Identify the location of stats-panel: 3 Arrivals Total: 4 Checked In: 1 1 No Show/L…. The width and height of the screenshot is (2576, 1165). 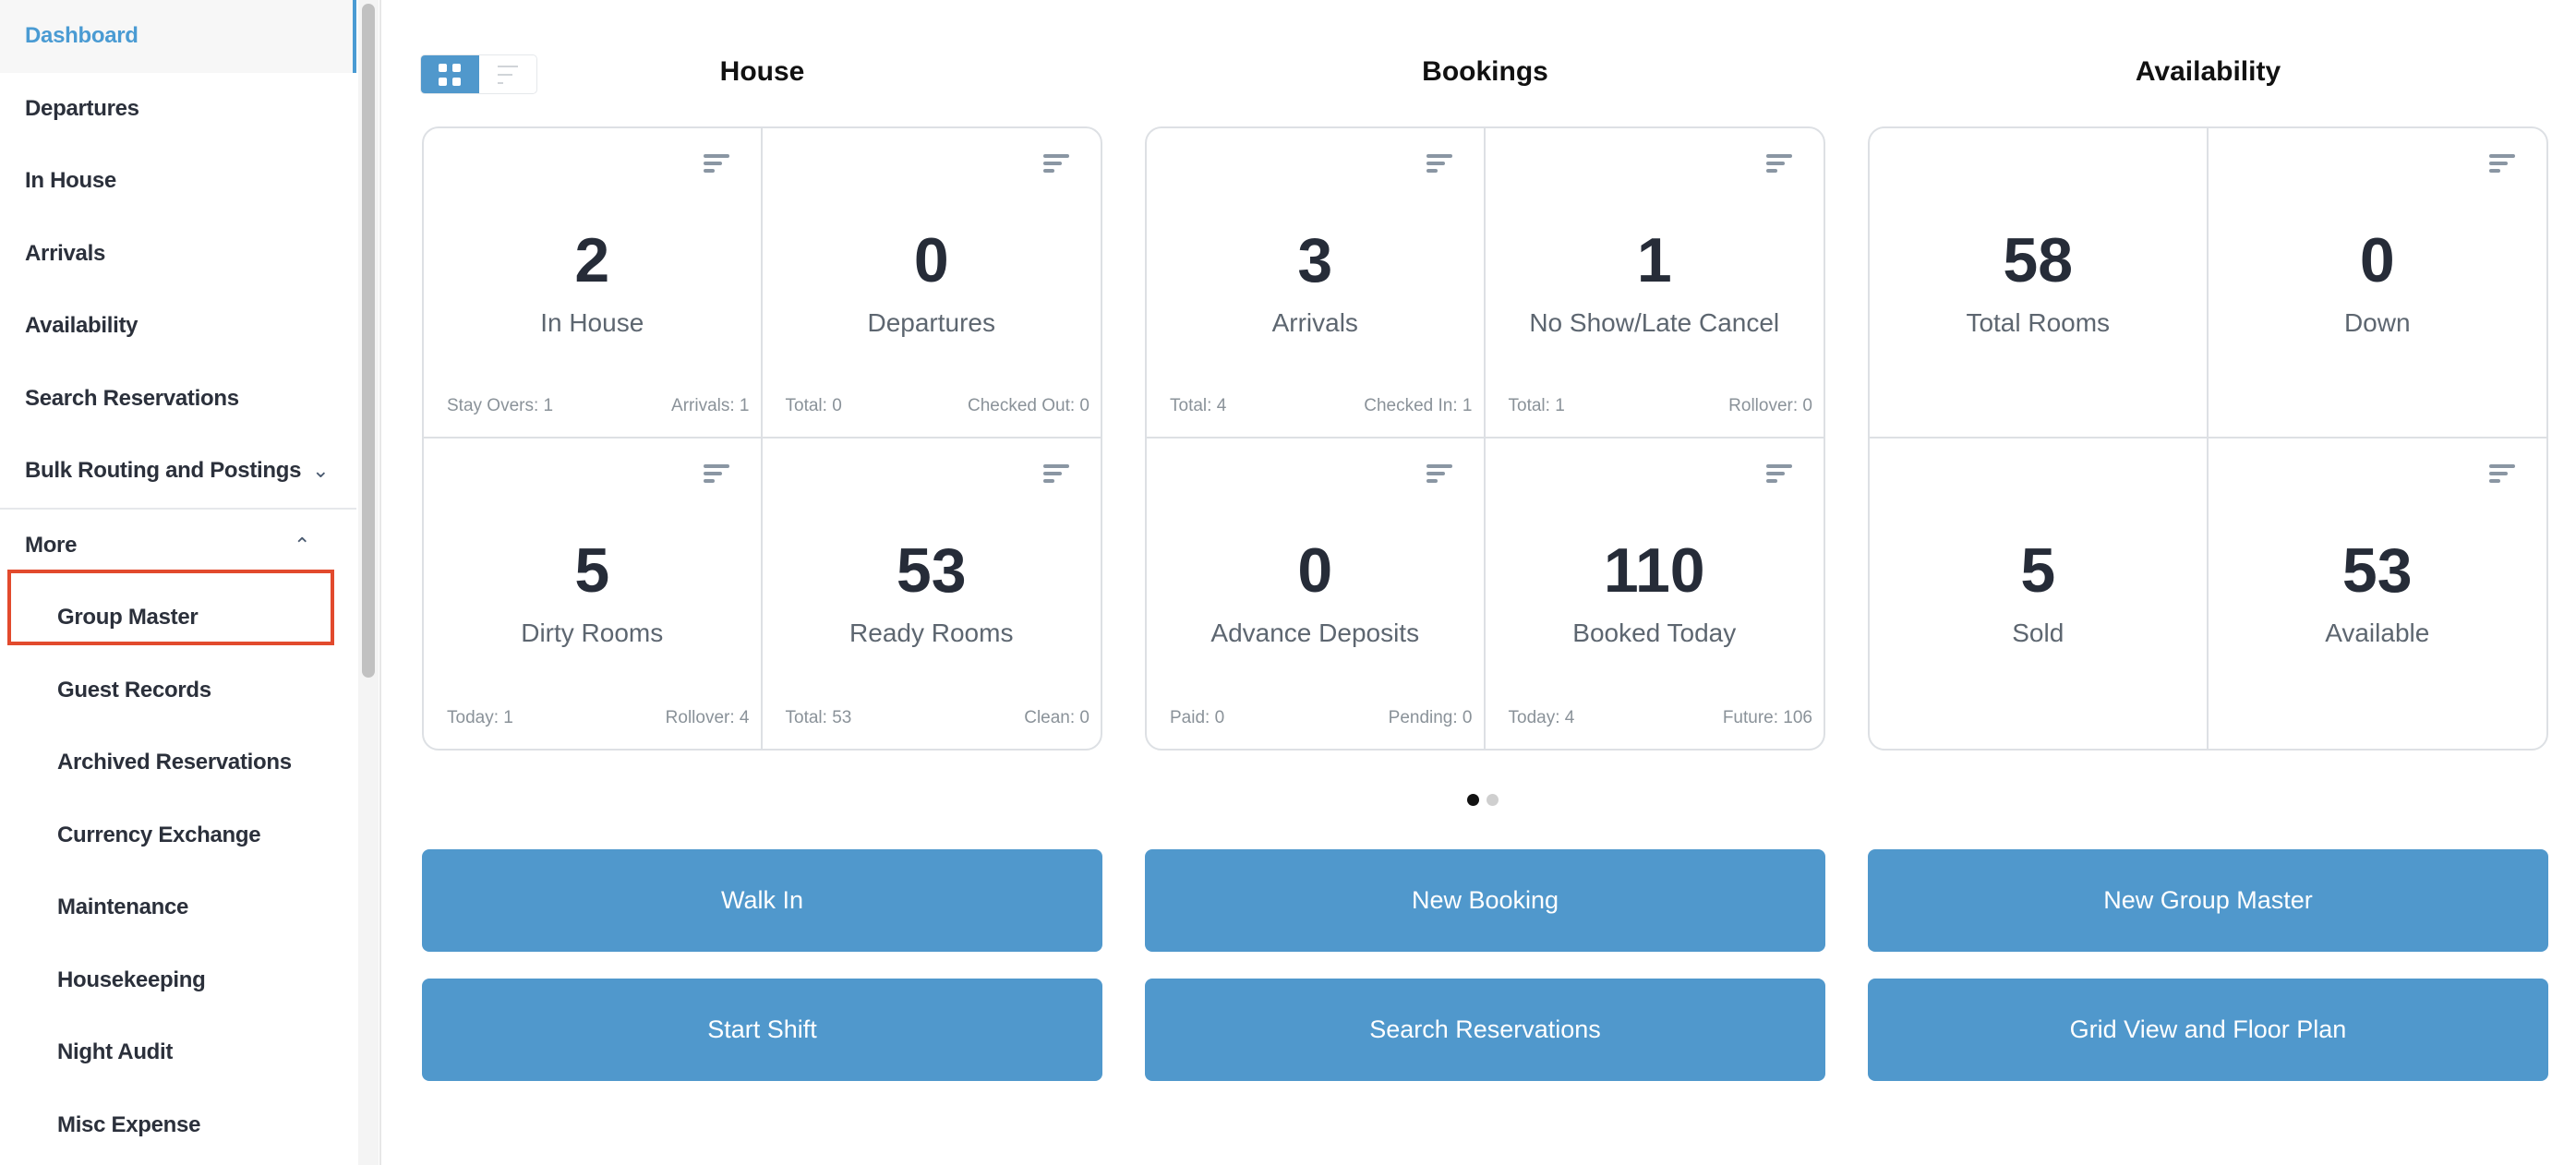
(1485, 438).